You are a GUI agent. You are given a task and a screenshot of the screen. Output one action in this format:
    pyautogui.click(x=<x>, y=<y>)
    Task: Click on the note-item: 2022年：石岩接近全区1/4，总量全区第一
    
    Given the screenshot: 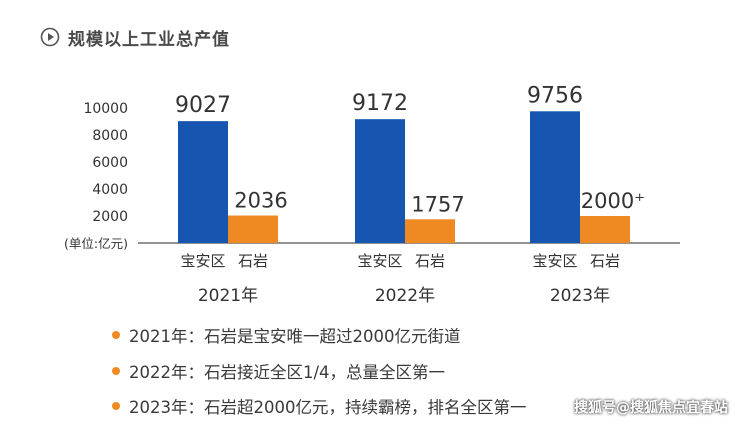 What is the action you would take?
    pyautogui.click(x=319, y=371)
    